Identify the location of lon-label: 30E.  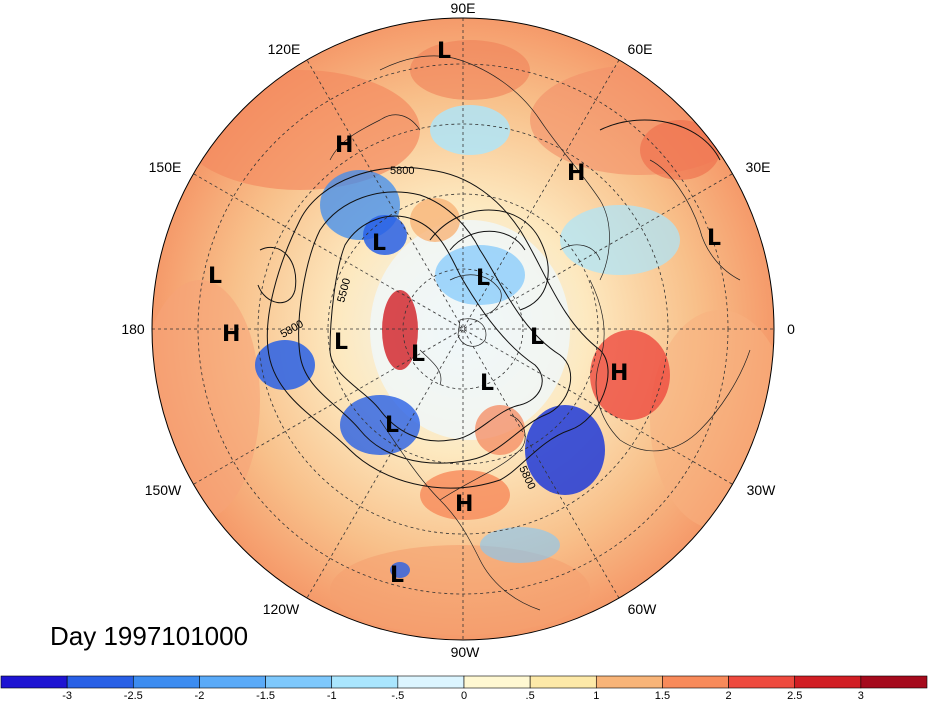
(758, 167).